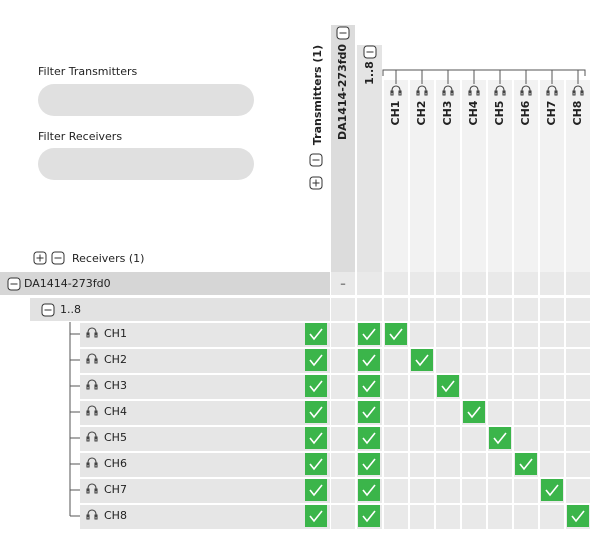 This screenshot has width=610, height=541. I want to click on group-bracket, so click(484, 72).